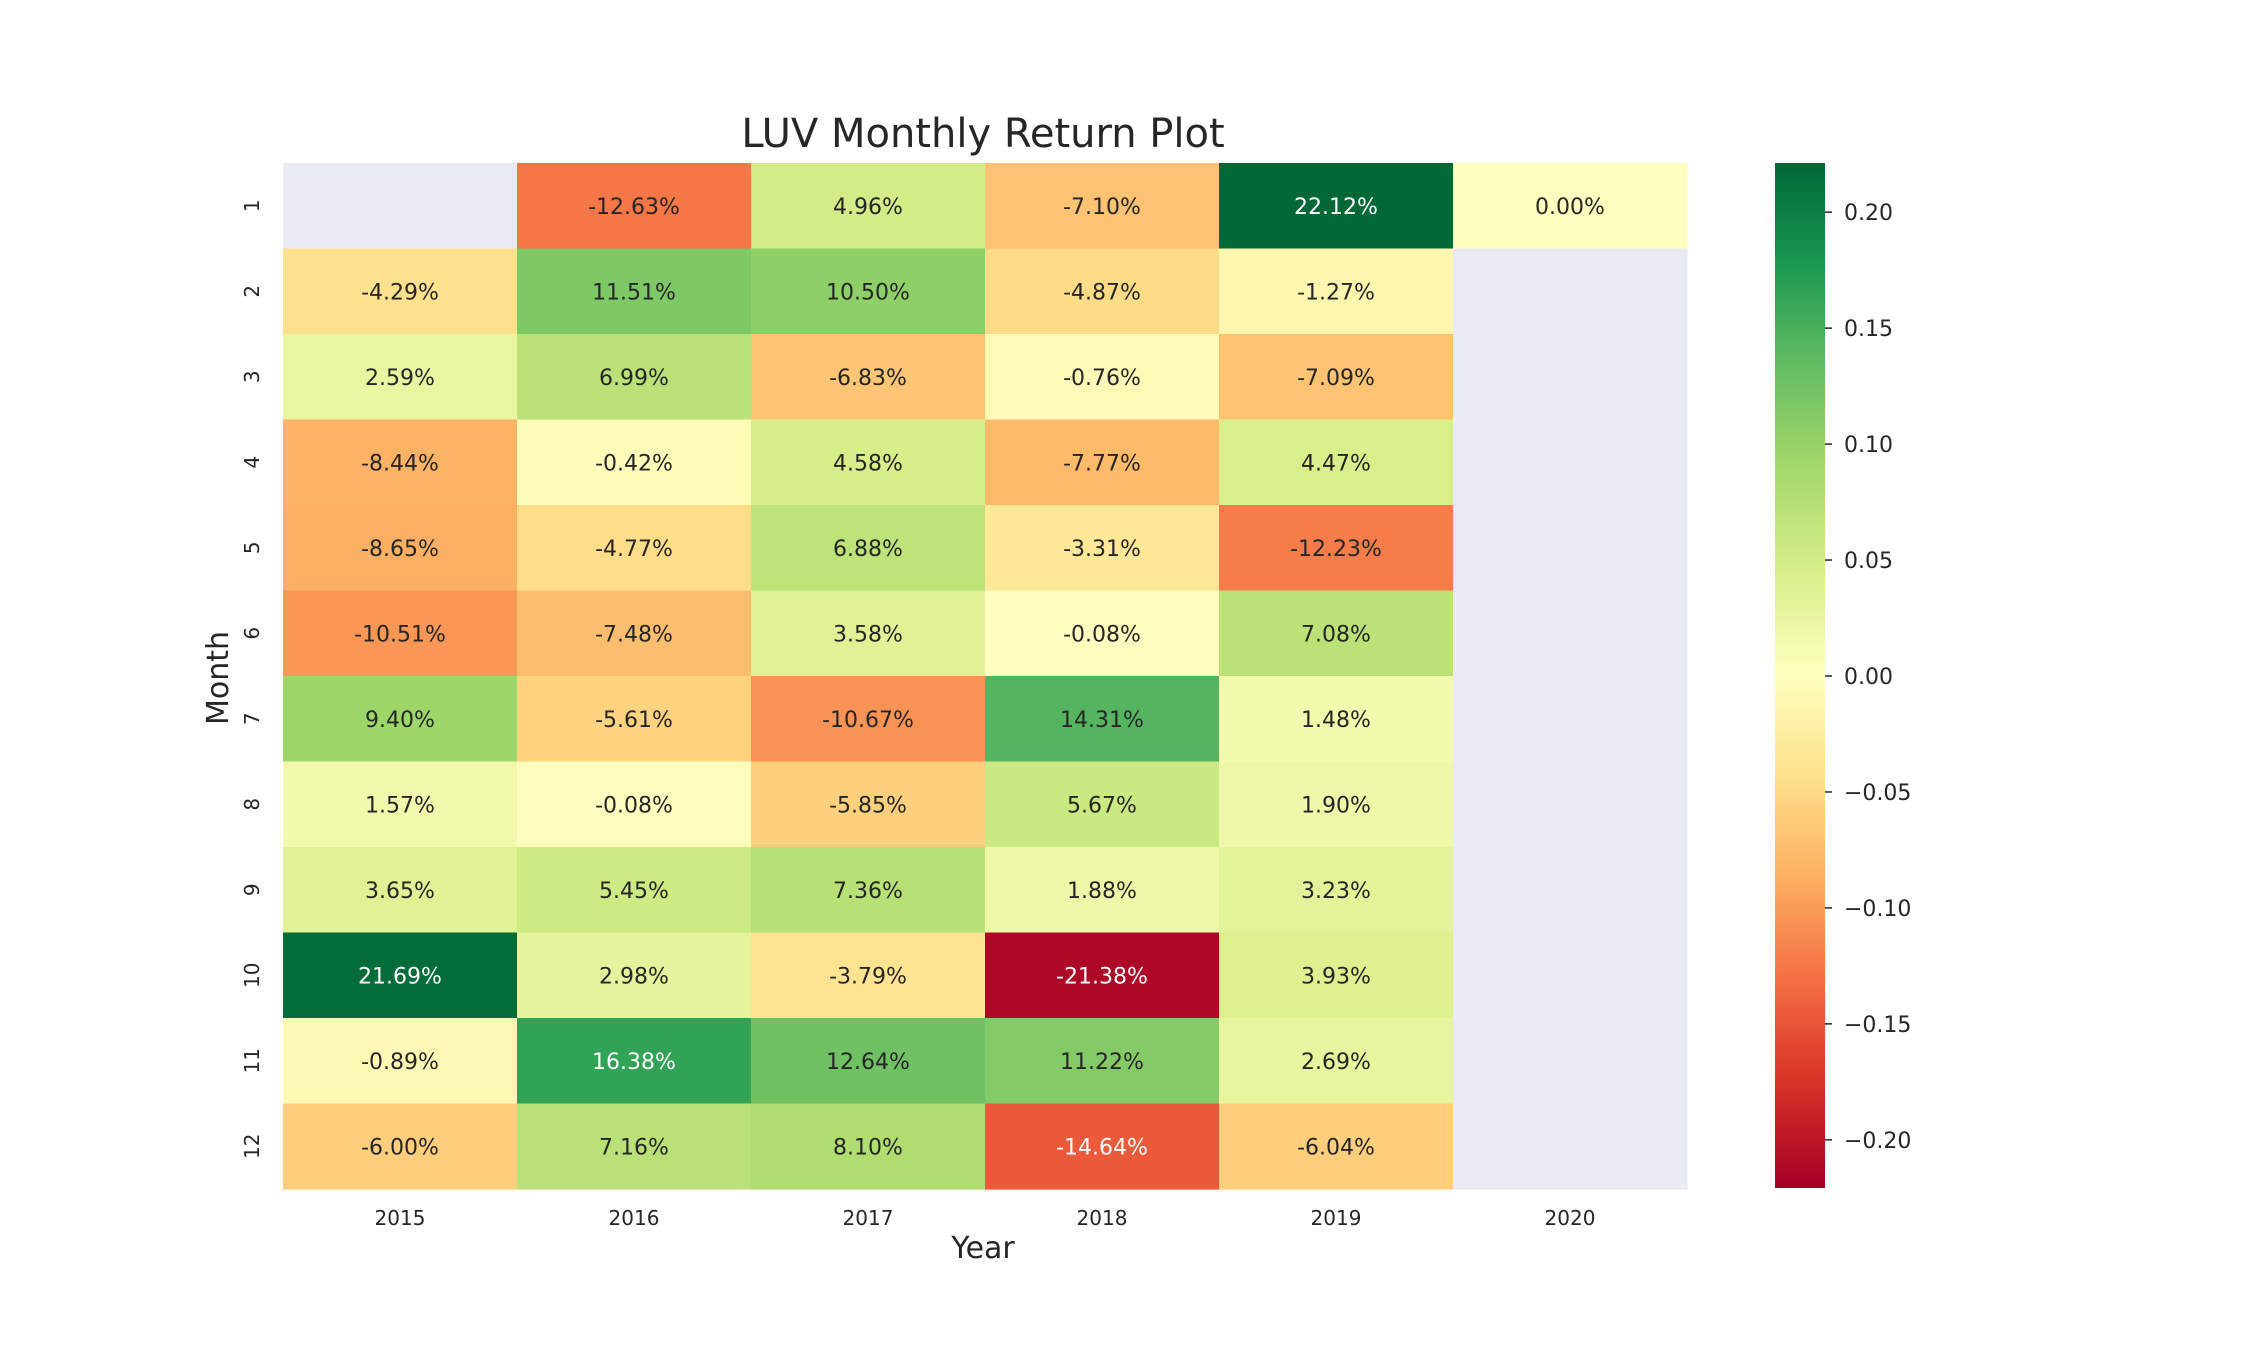 This screenshot has width=2250, height=1354. I want to click on y-tick-label: 5, so click(252, 547).